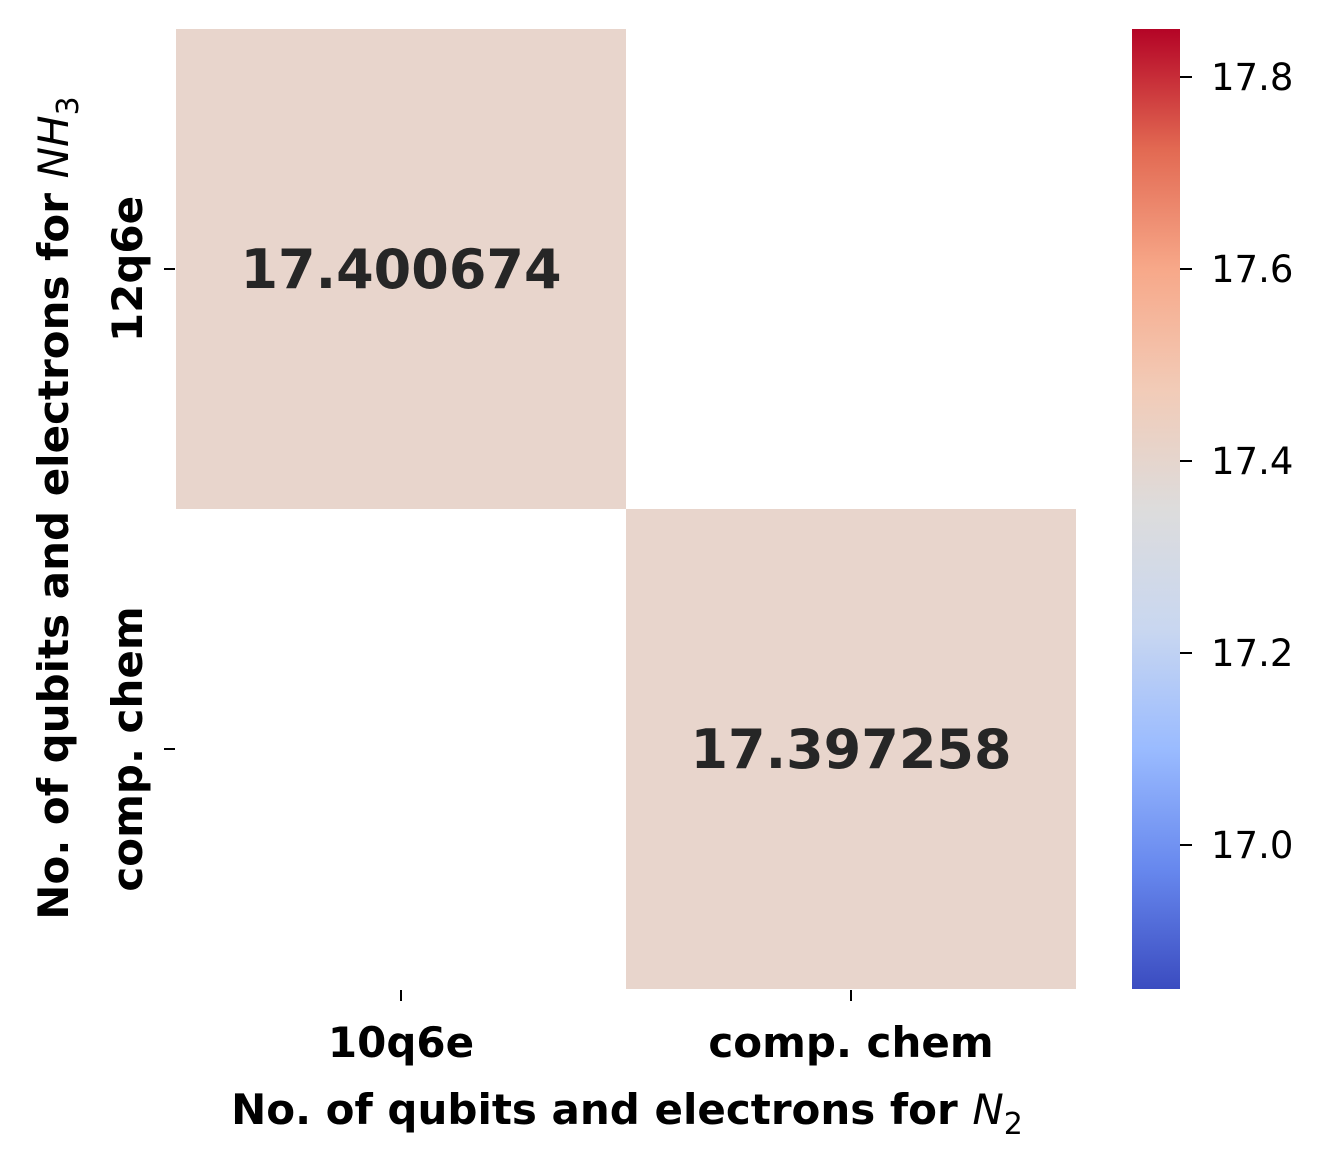  Describe the element at coordinates (987, 1109) in the screenshot. I see `x-axis-label-math: N` at that location.